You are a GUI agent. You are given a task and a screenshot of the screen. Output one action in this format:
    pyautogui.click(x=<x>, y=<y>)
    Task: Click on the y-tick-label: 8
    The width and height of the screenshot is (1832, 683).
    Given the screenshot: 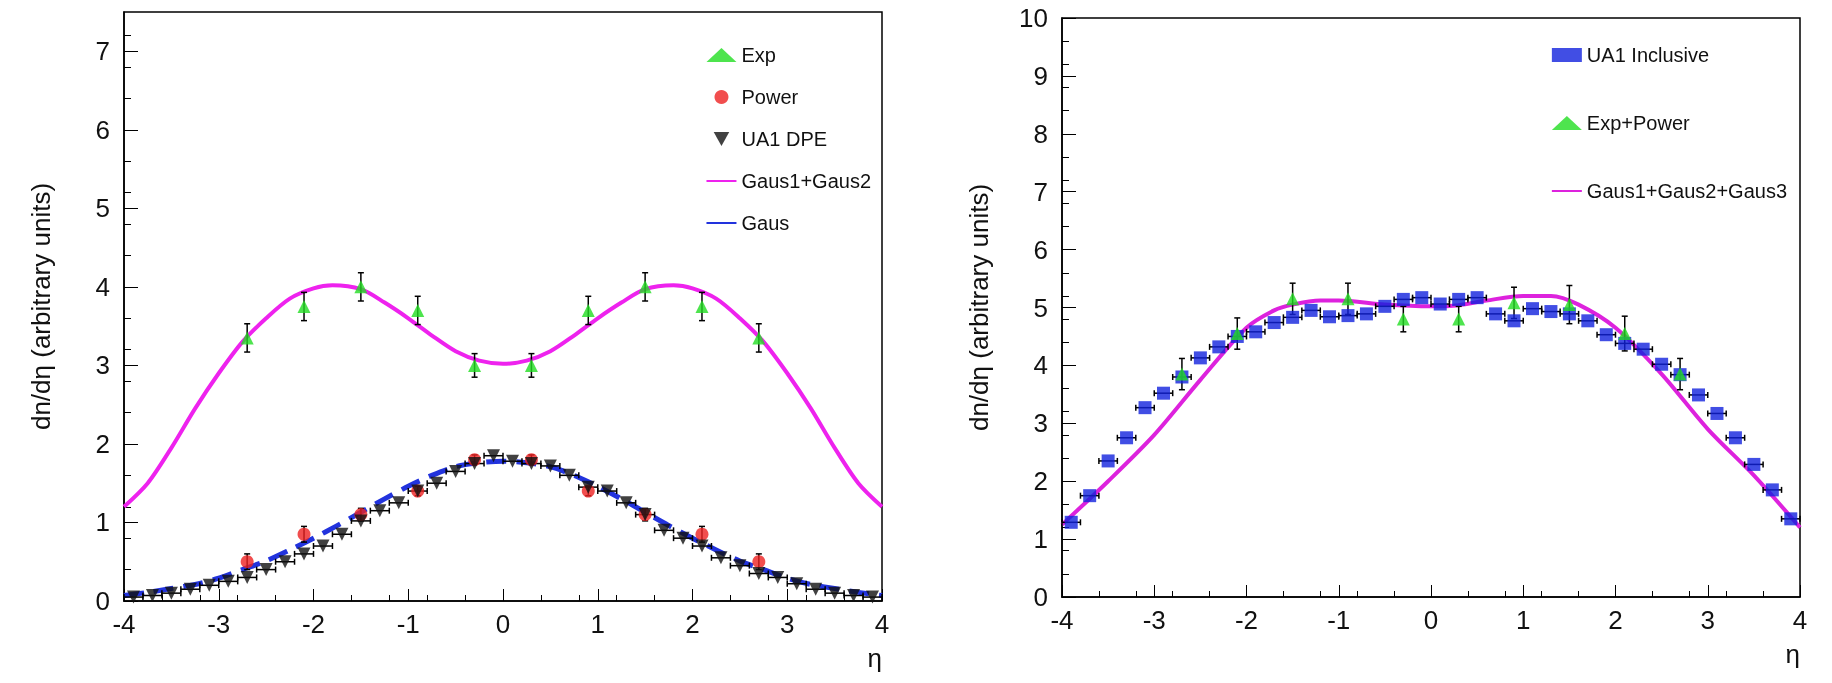 What is the action you would take?
    pyautogui.click(x=1040, y=133)
    